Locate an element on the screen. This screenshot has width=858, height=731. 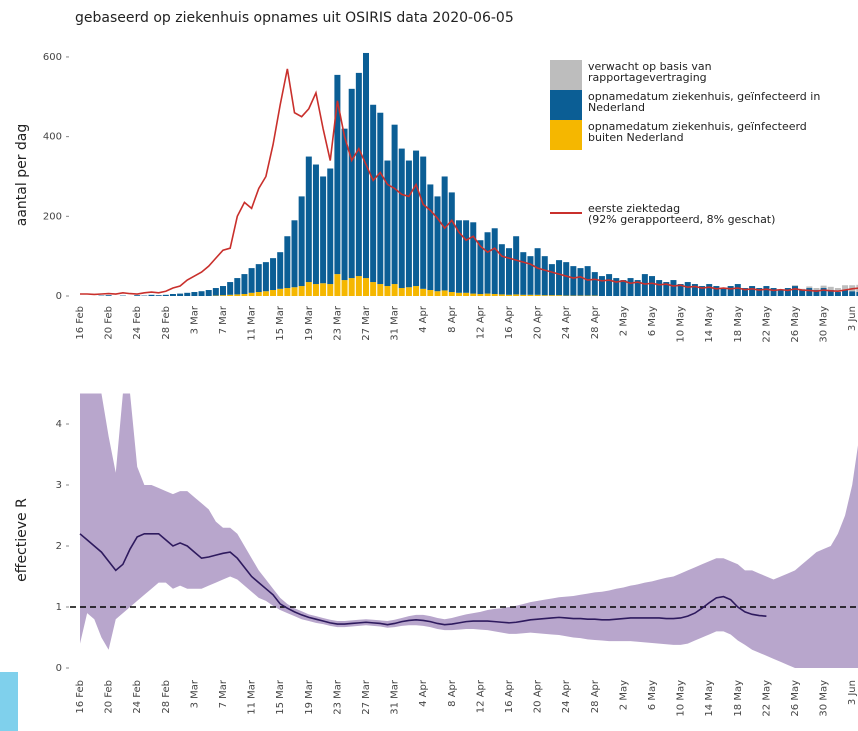
x-tick-label: 18 May is located at coordinates (738, 698).